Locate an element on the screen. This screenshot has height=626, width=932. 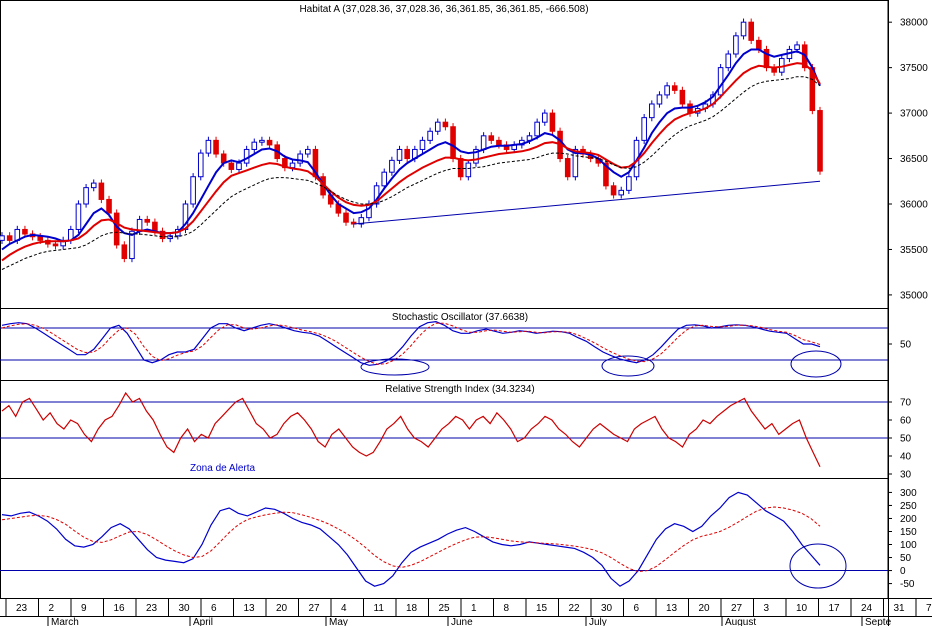
day-label: 15 is located at coordinates (542, 608).